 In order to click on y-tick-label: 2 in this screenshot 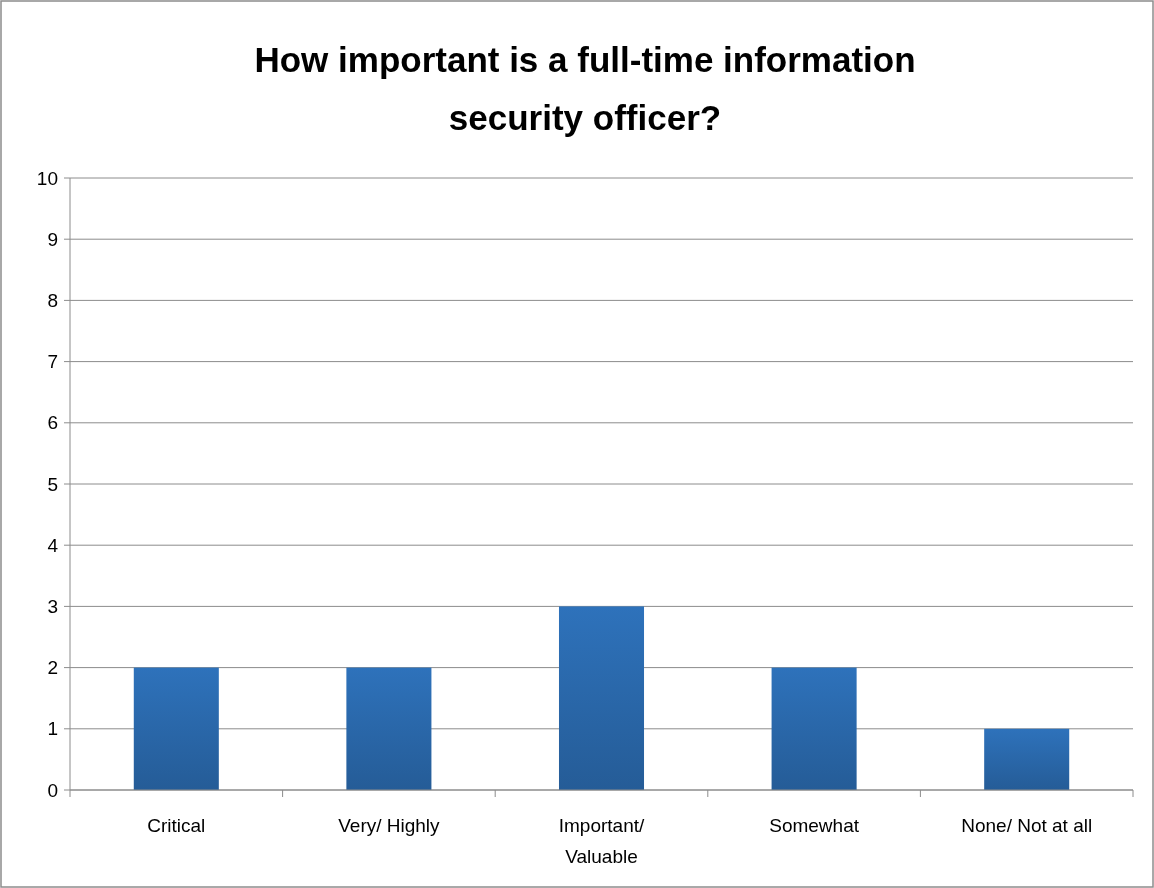, I will do `click(52, 668)`.